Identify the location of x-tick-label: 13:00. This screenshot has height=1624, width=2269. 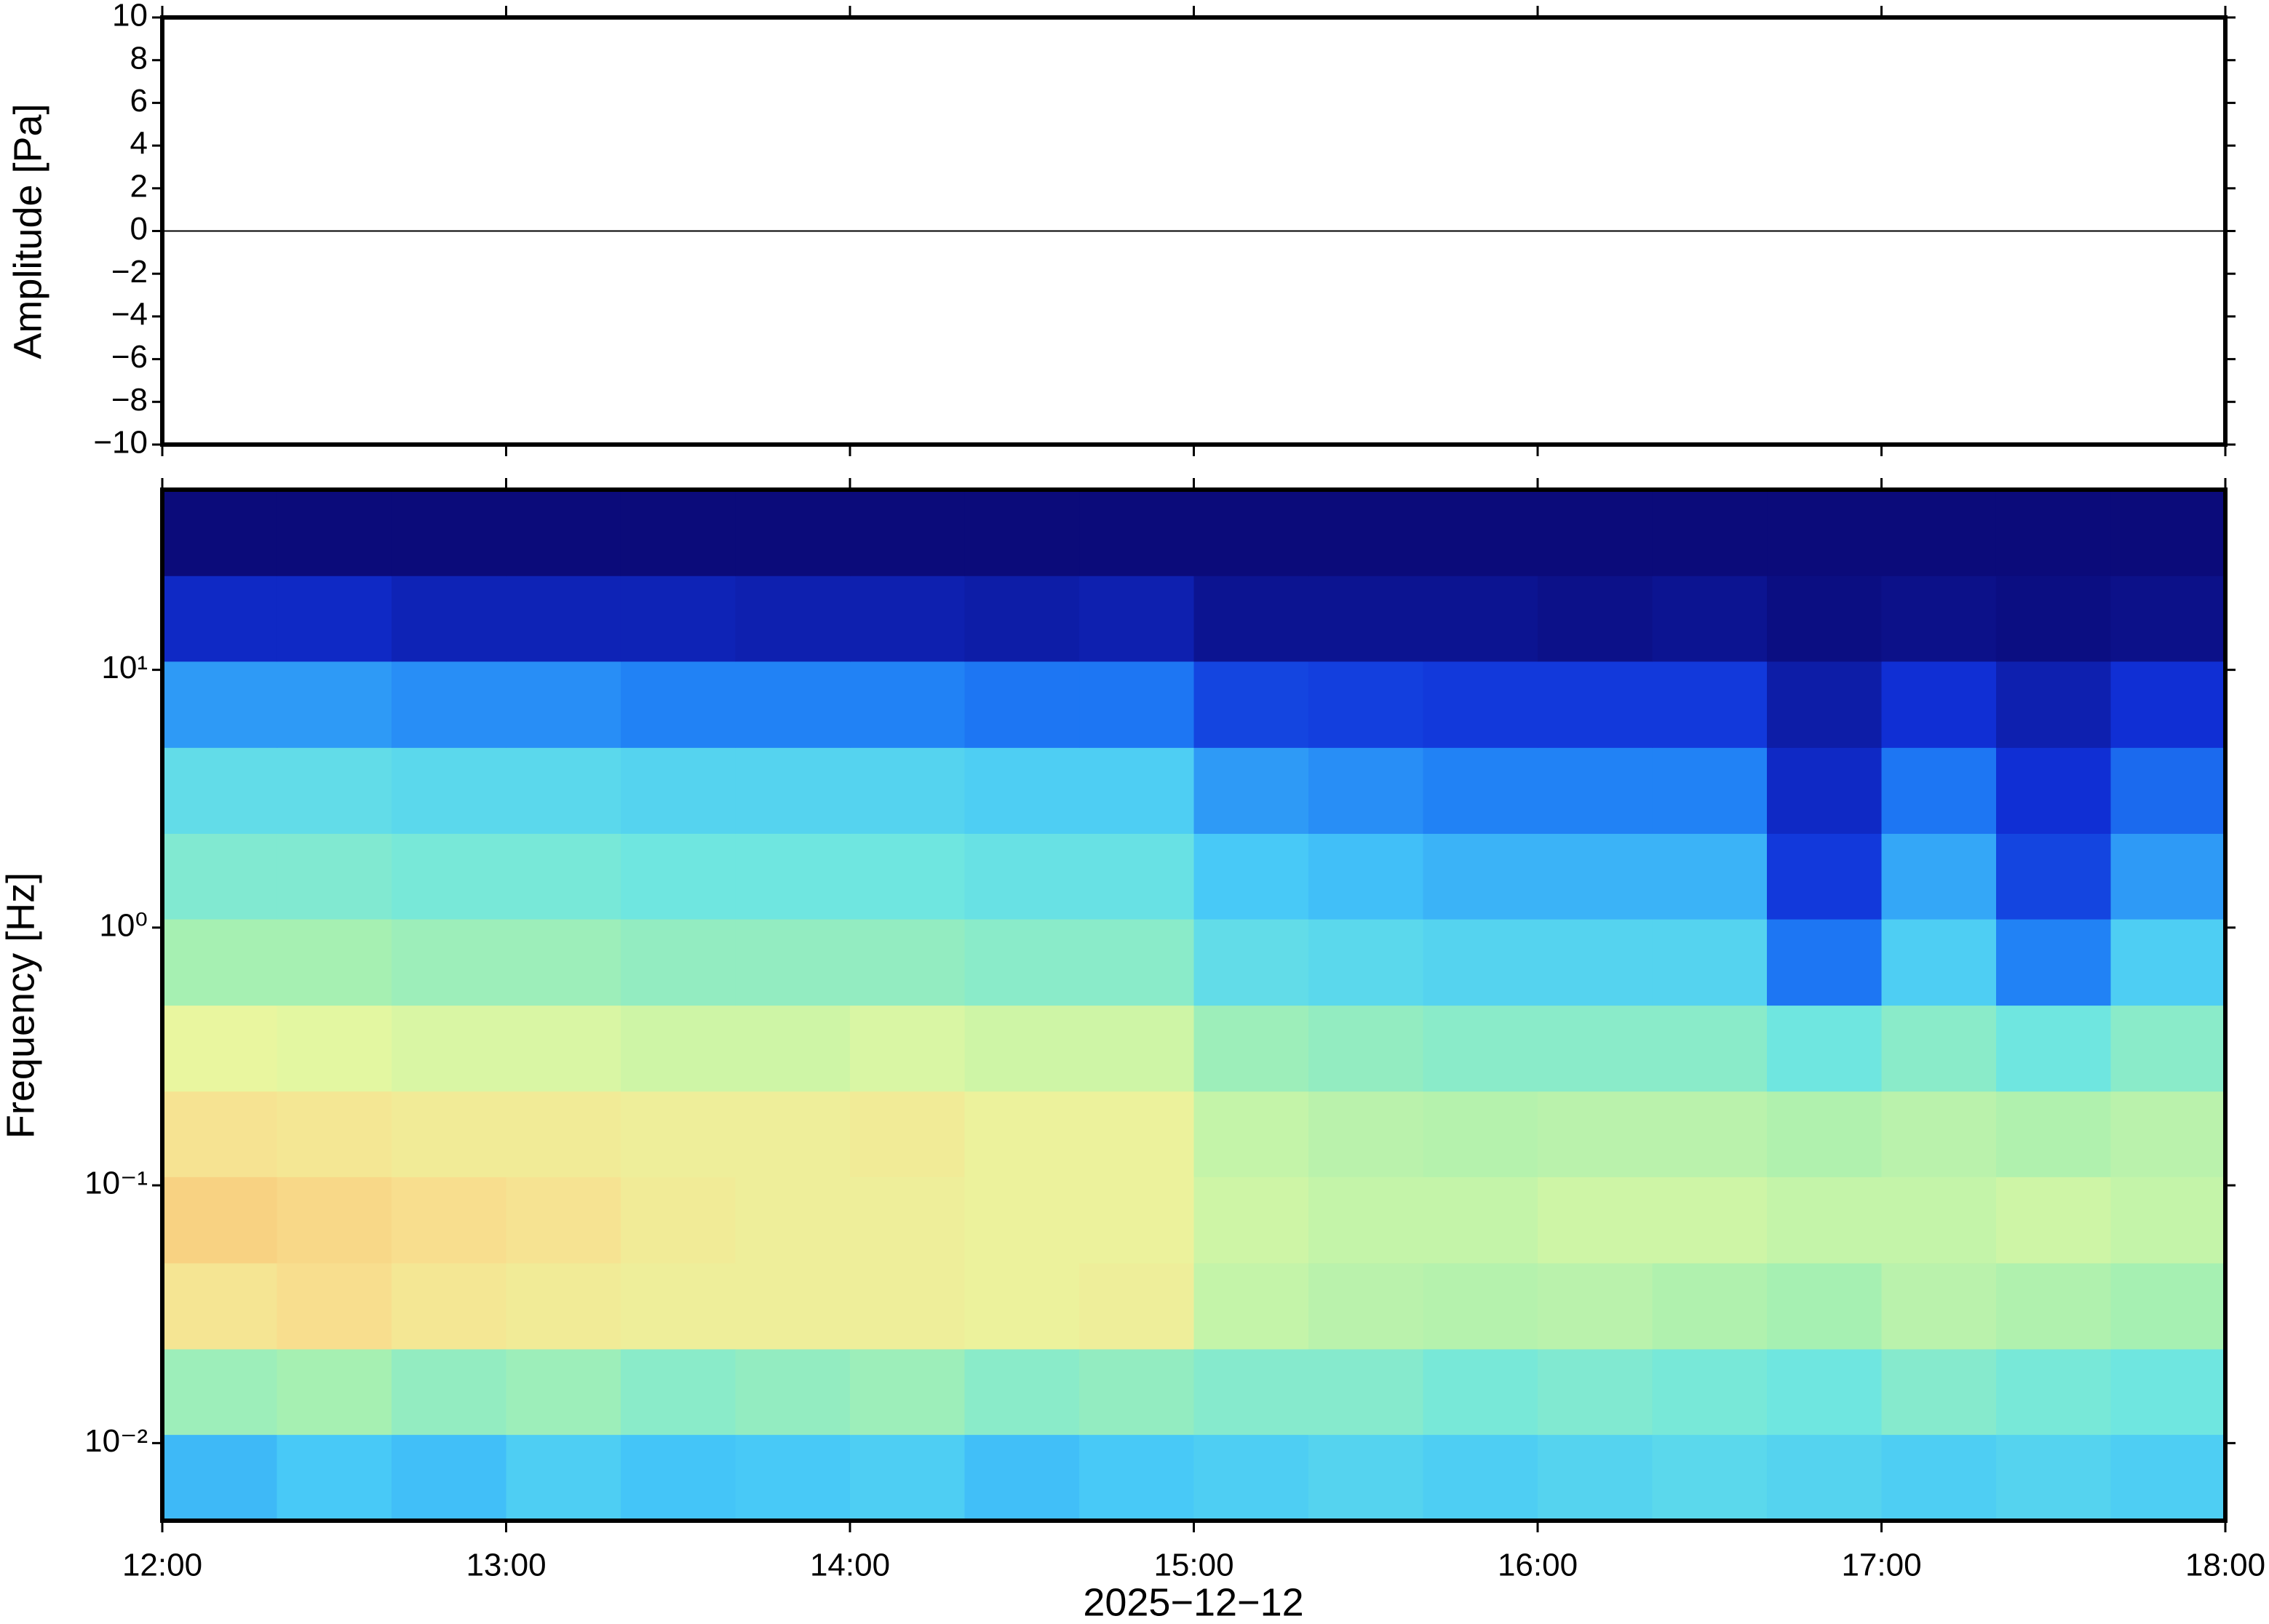
(506, 1565).